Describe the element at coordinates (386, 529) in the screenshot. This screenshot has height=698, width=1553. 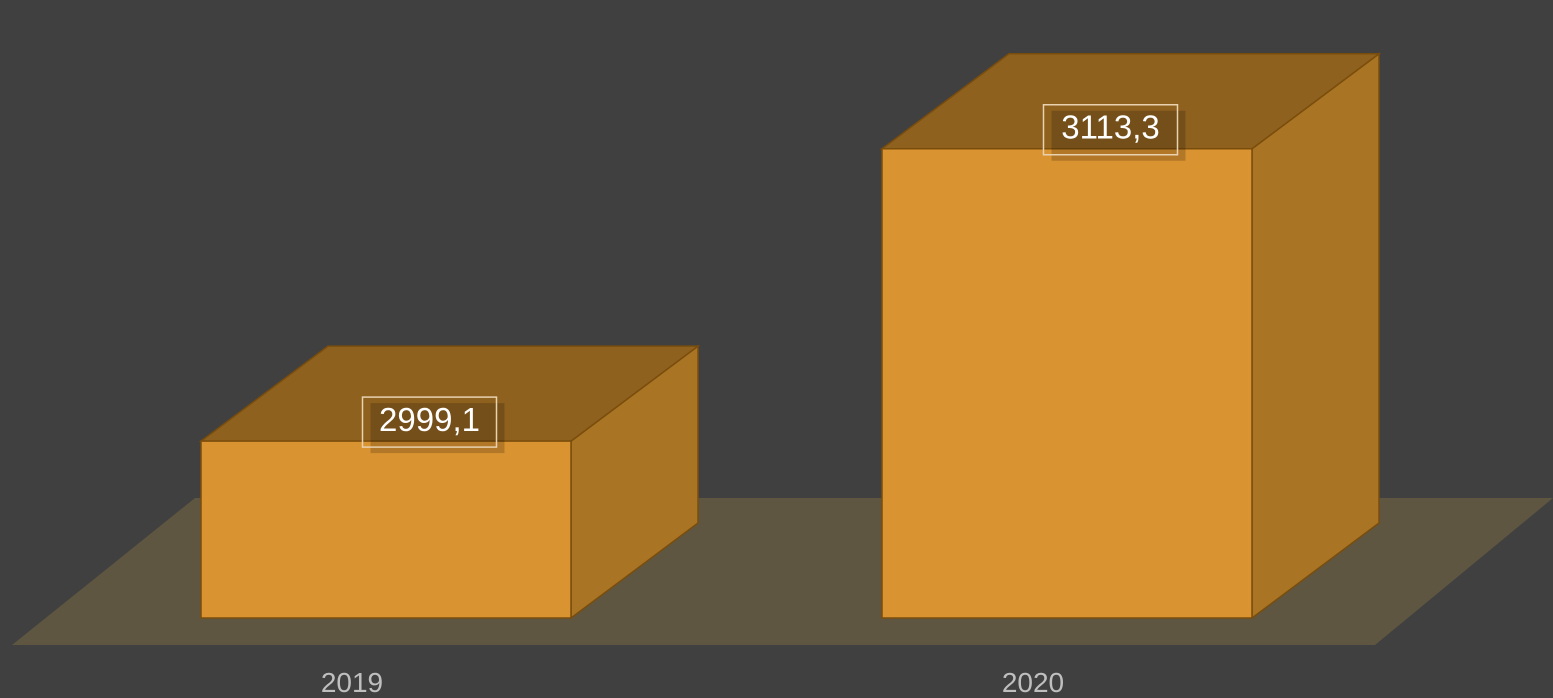
I see `bar-front-face` at that location.